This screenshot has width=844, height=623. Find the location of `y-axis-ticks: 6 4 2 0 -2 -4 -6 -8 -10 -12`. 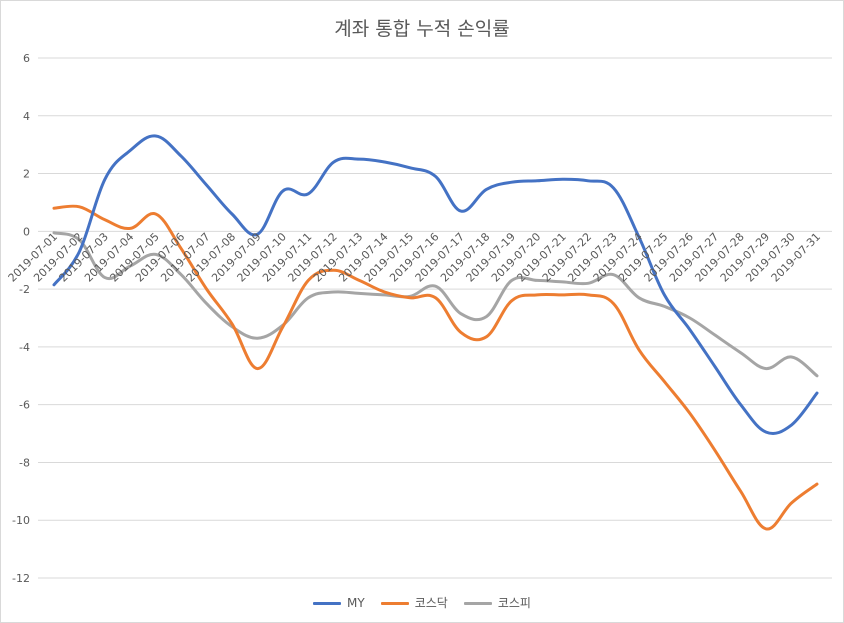

y-axis-ticks: 6 4 2 0 -2 -4 -6 -8 -10 -12 is located at coordinates (21, 318).